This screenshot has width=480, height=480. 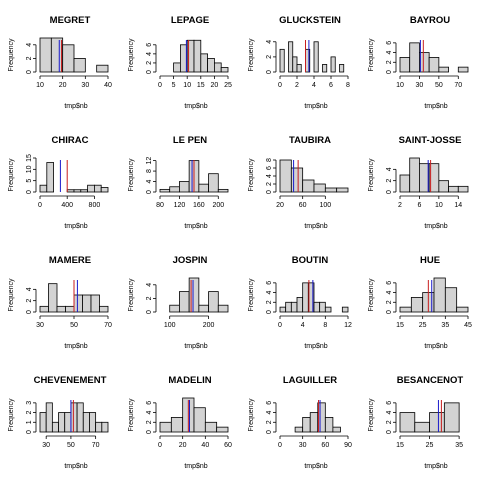 I want to click on x-tick-label: 60, so click(x=303, y=205).